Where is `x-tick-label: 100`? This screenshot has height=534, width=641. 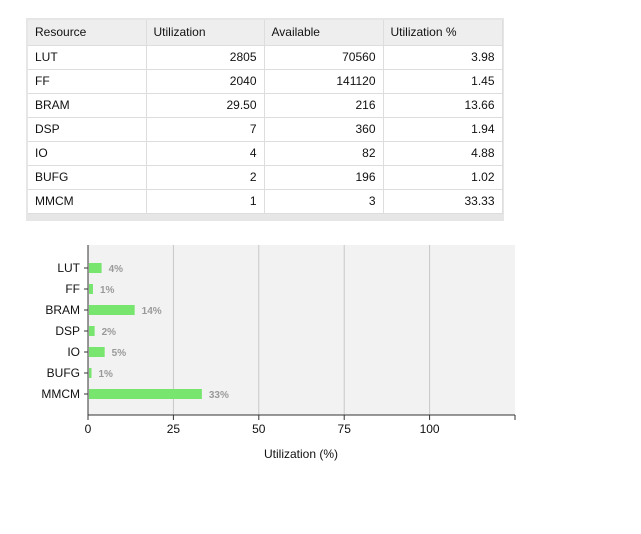
x-tick-label: 100 is located at coordinates (430, 429).